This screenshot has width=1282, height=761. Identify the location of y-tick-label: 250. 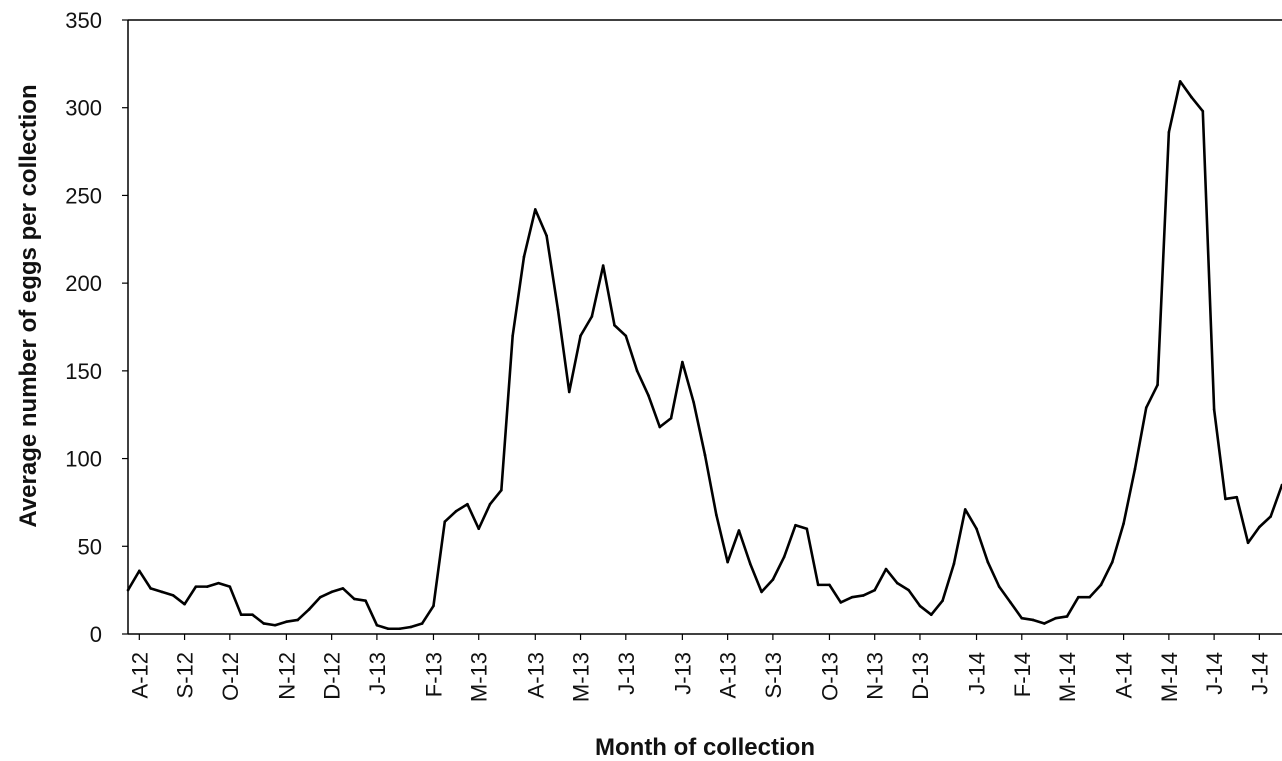
(83, 195).